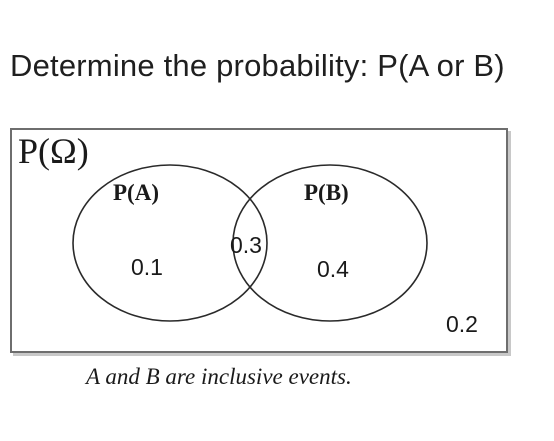  I want to click on question-text: Determine the probability: P(A or B), so click(257, 65).